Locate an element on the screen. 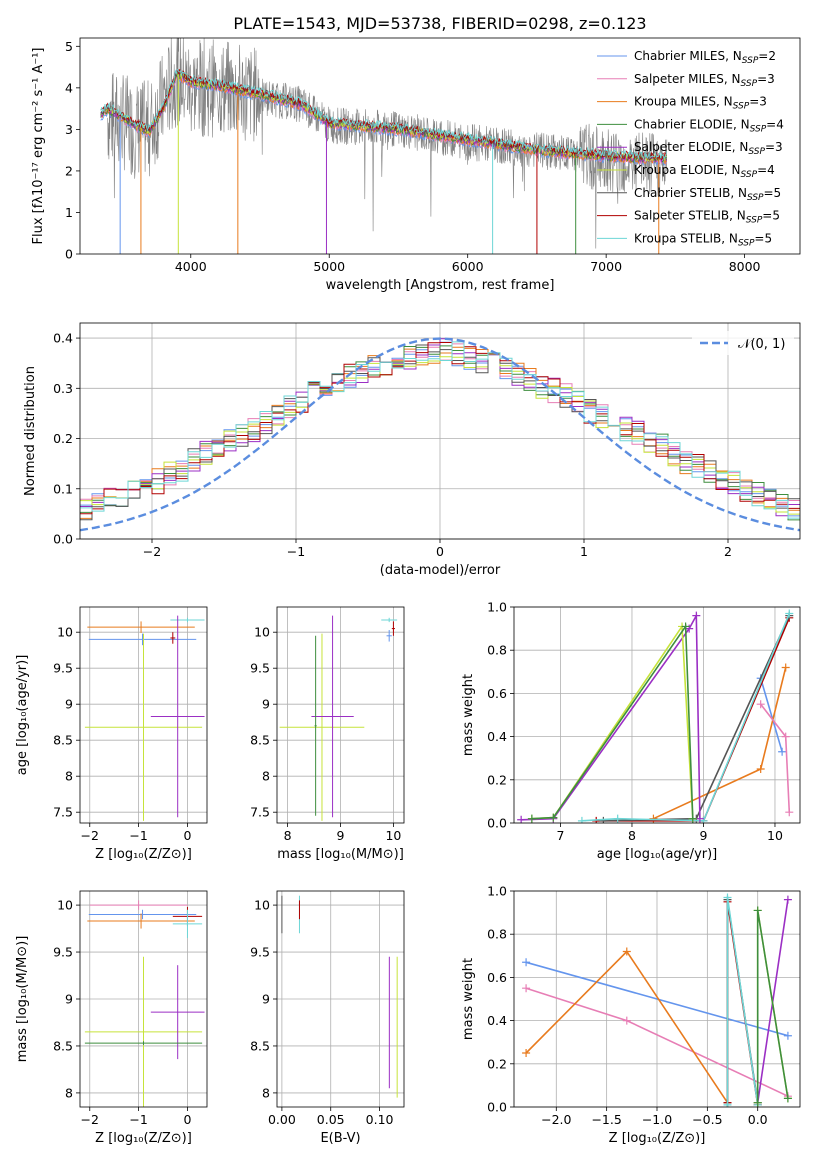  legend-label: Chabrier STELIB, NSSP=5 is located at coordinates (707, 194).